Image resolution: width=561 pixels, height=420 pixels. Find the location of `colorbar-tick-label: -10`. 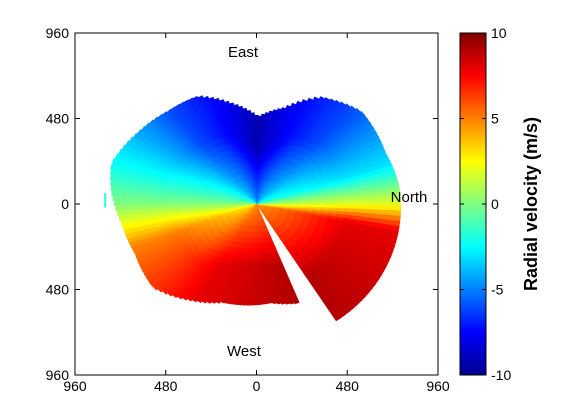

colorbar-tick-label: -10 is located at coordinates (501, 375).